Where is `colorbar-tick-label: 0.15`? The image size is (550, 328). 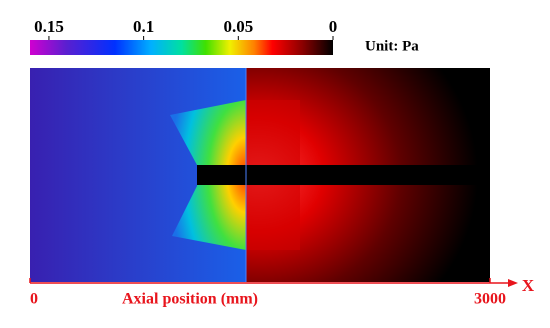
colorbar-tick-label: 0.15 is located at coordinates (49, 26).